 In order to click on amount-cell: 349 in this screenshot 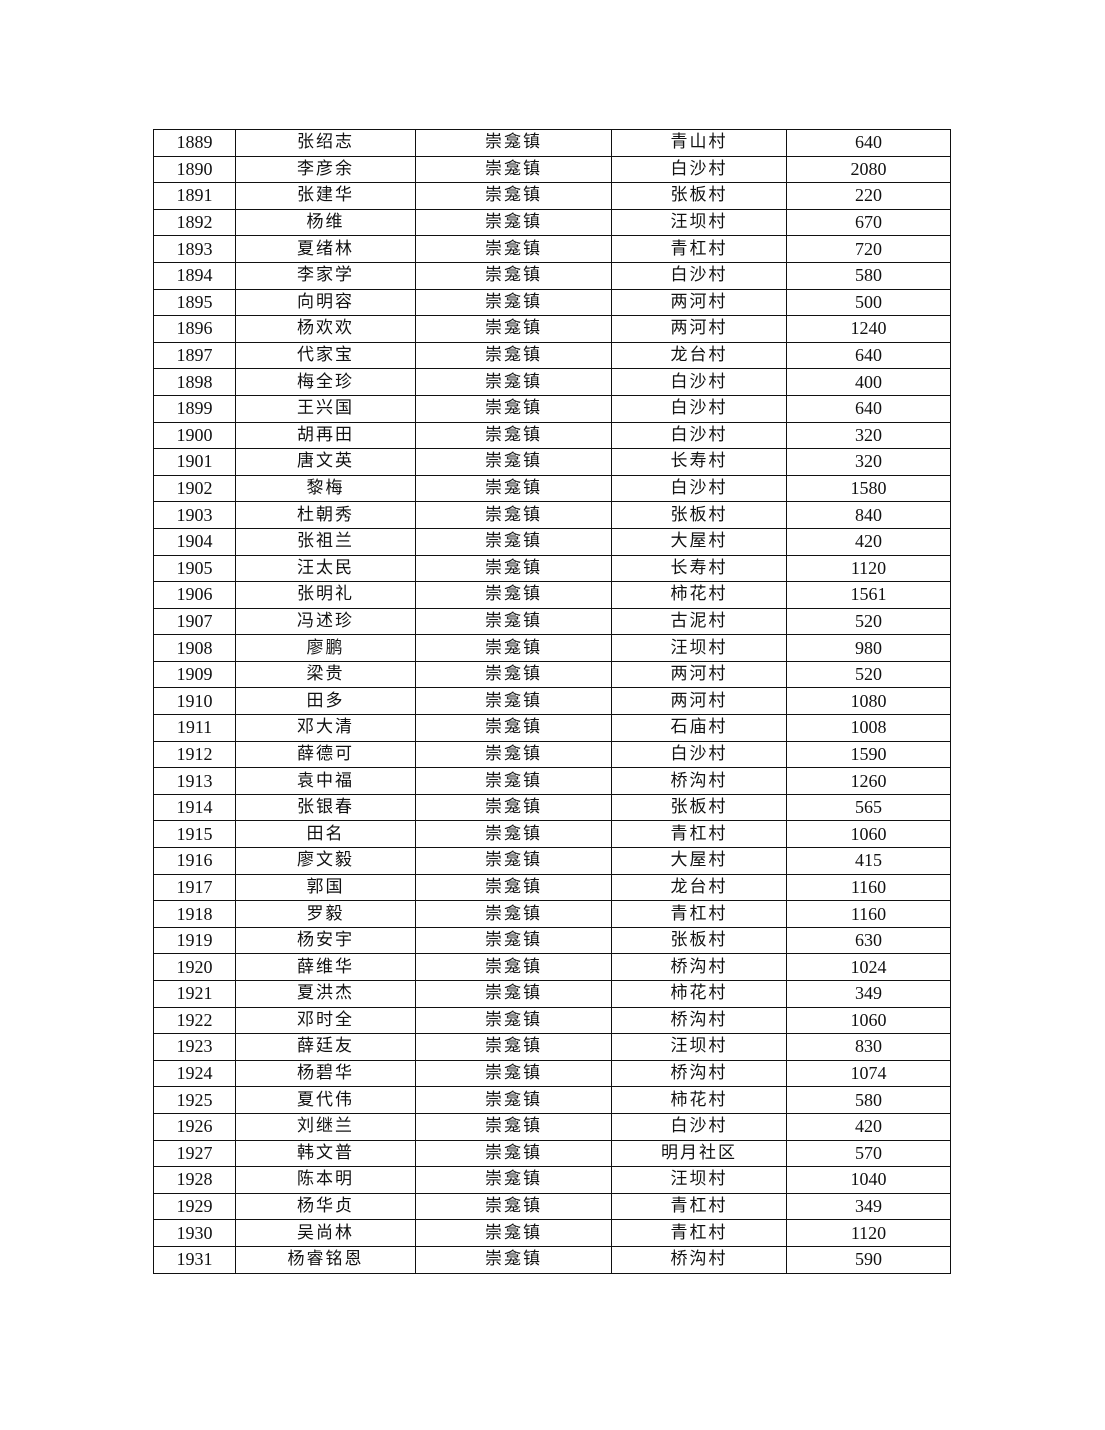, I will do `click(868, 1206)`.